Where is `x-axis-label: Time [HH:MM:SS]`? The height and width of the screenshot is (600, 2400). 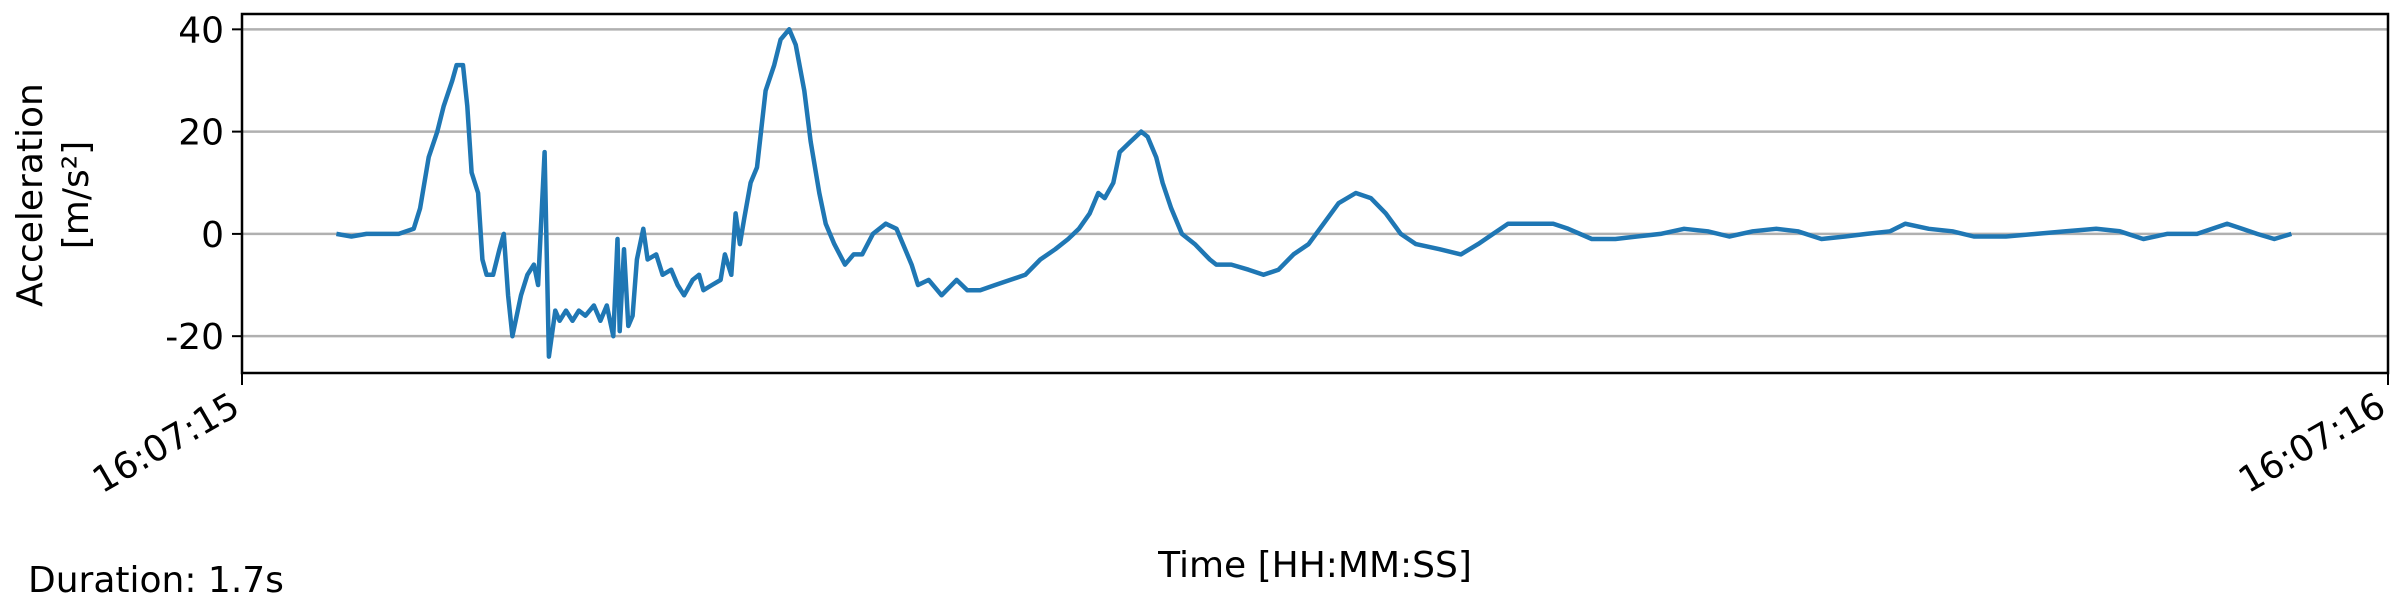
x-axis-label: Time [HH:MM:SS] is located at coordinates (1314, 565).